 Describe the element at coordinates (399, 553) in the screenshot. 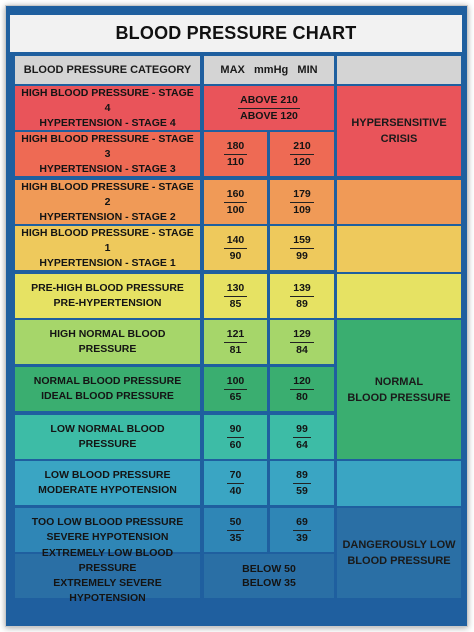

I see `dangerously-low-label: DANGEROUSLY LOW BLOOD PRESSURE` at that location.